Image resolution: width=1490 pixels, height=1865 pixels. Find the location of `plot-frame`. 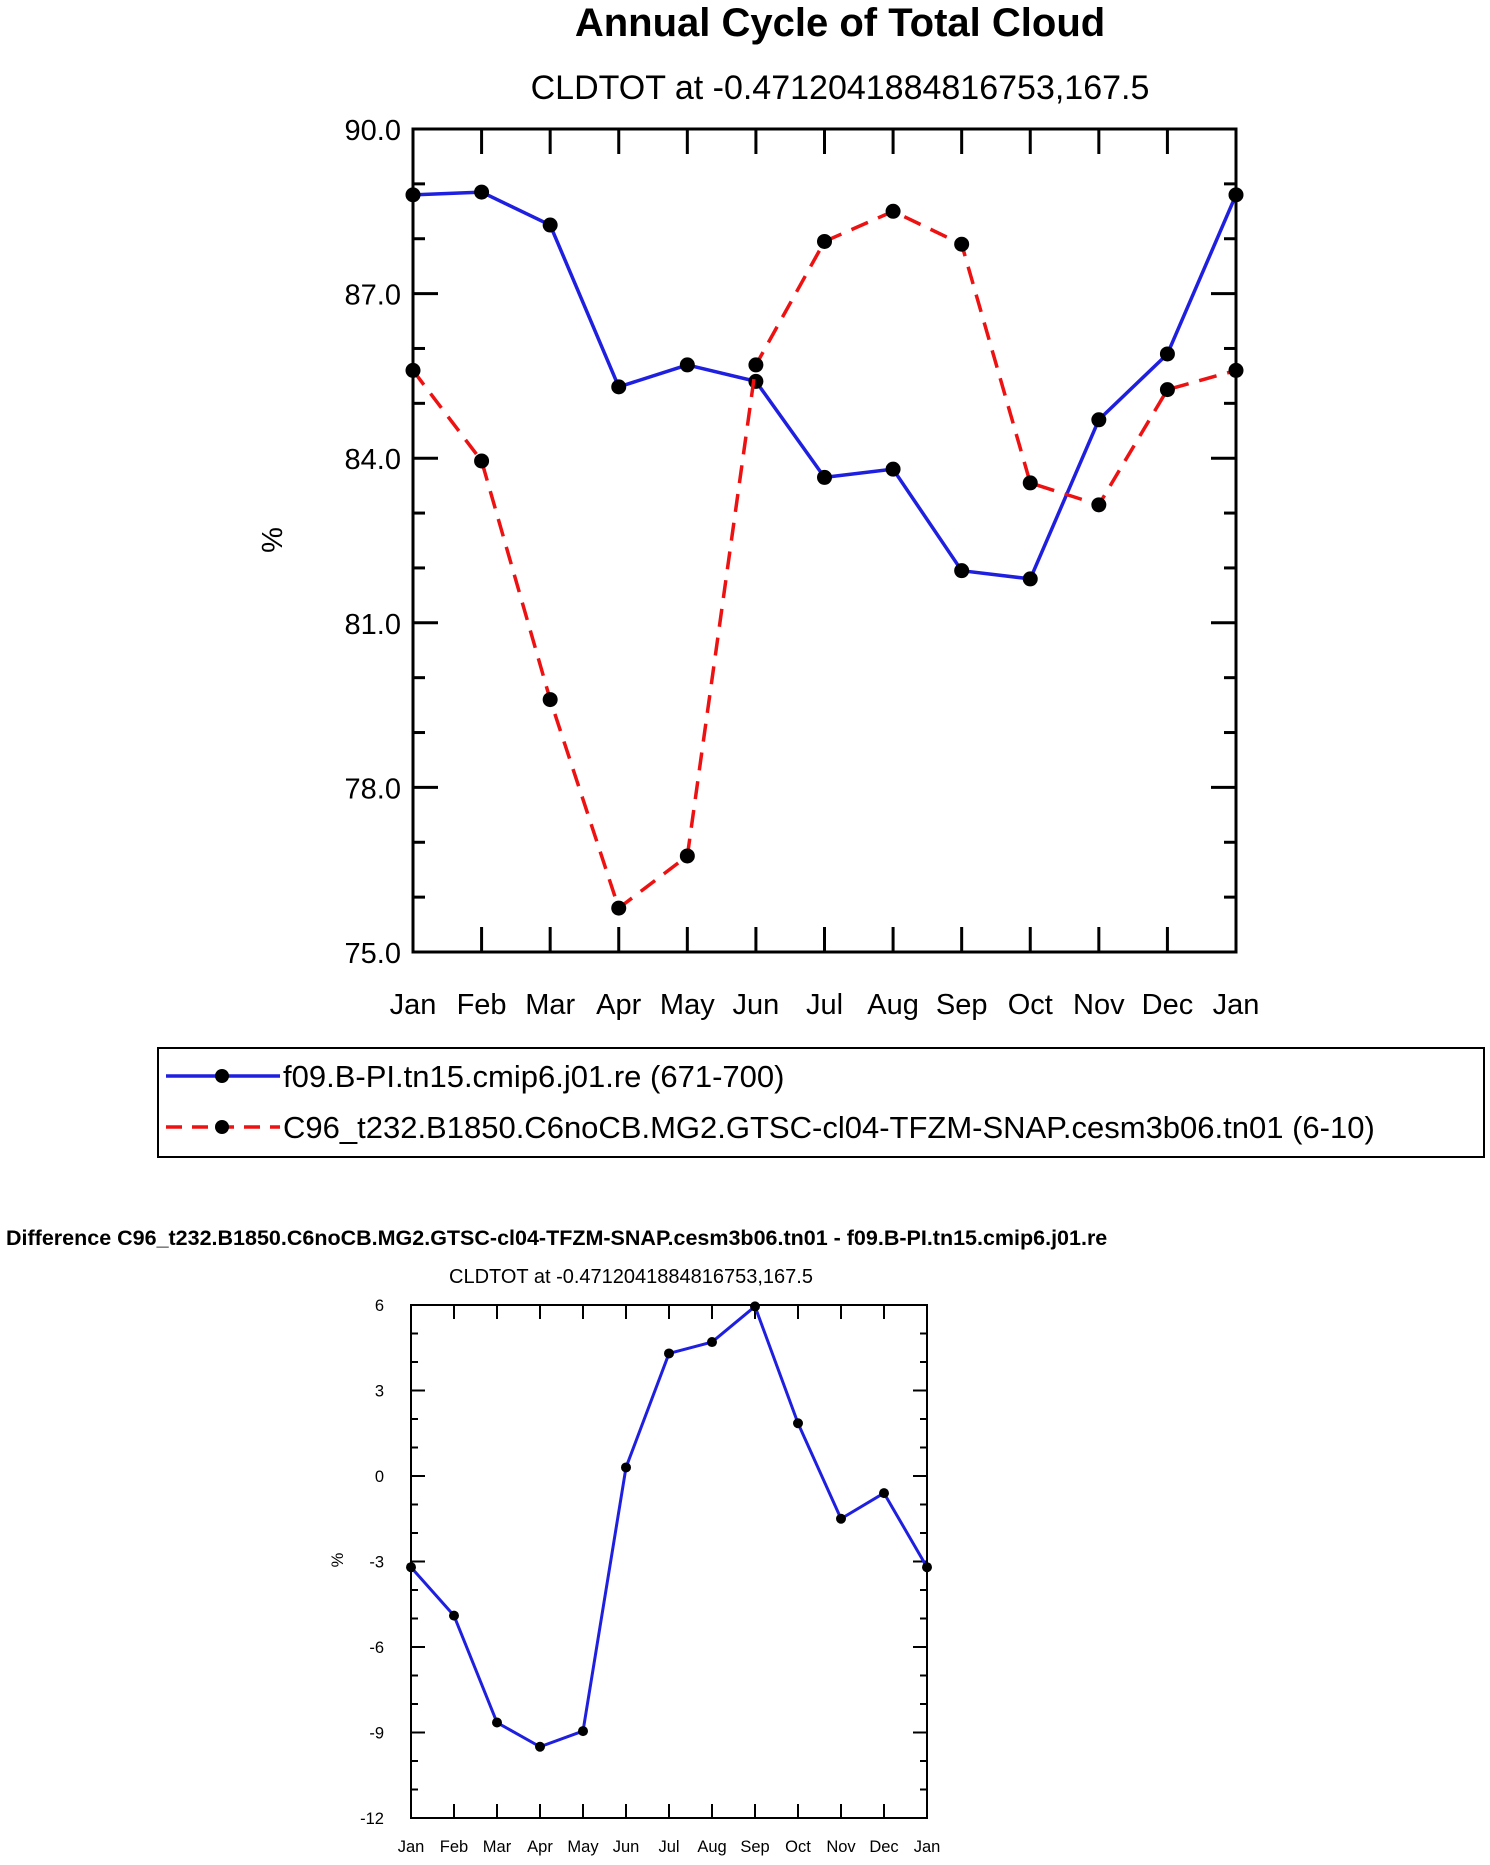

plot-frame is located at coordinates (669, 1561).